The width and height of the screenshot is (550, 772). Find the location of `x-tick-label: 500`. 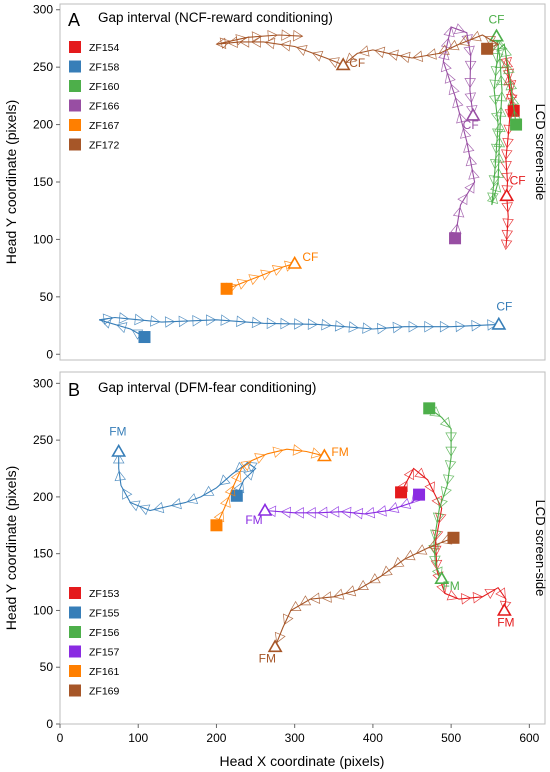

x-tick-label: 500 is located at coordinates (451, 738).